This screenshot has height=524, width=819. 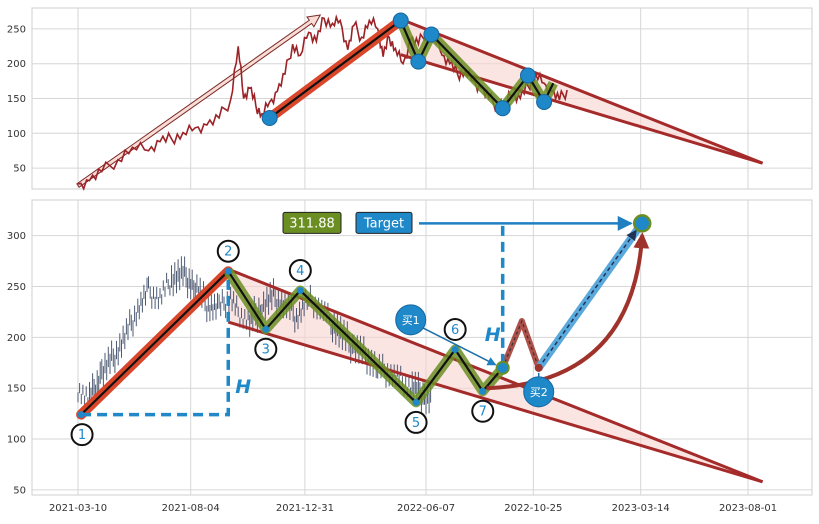 I want to click on target-value-box, so click(x=312, y=222).